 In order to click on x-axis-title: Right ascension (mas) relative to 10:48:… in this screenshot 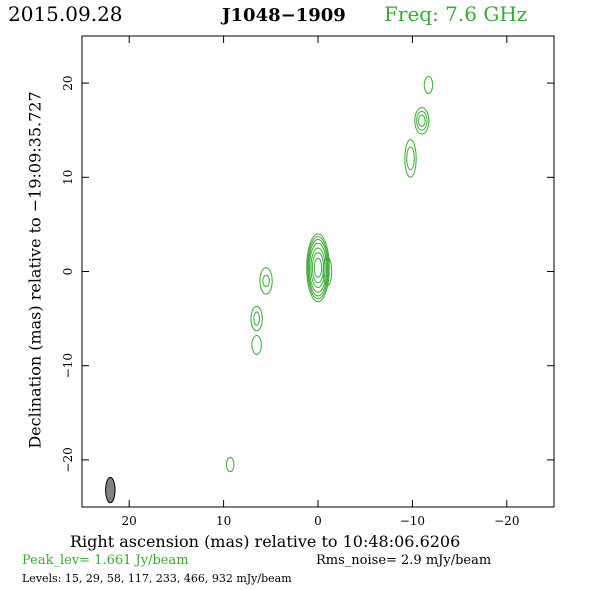, I will do `click(265, 541)`.